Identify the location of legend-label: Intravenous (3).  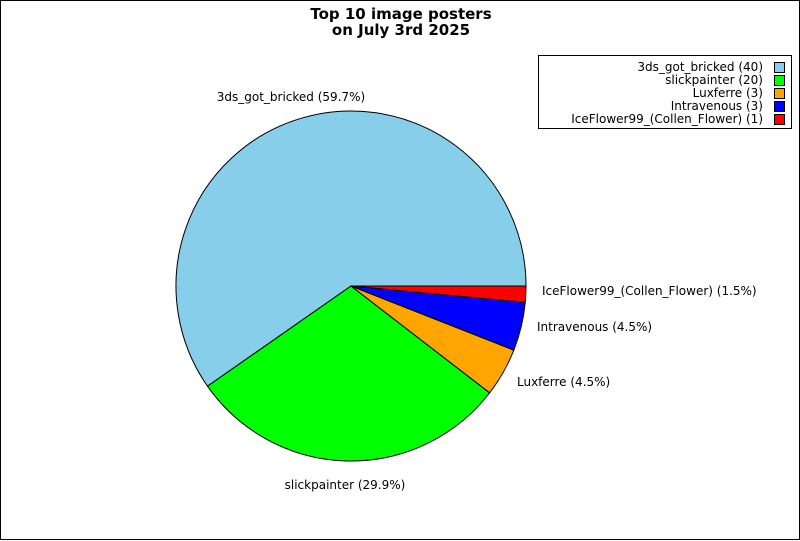
(716, 106).